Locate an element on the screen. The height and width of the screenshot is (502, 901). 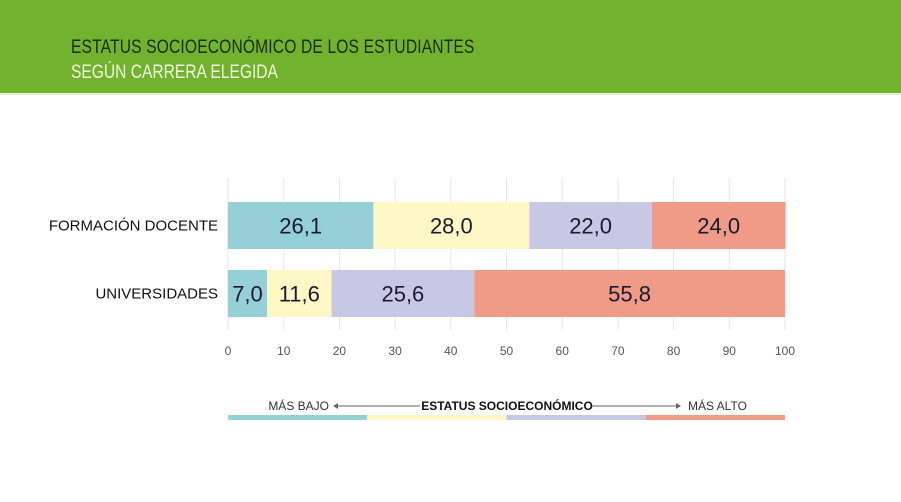
x-tick-label: 0 is located at coordinates (228, 351).